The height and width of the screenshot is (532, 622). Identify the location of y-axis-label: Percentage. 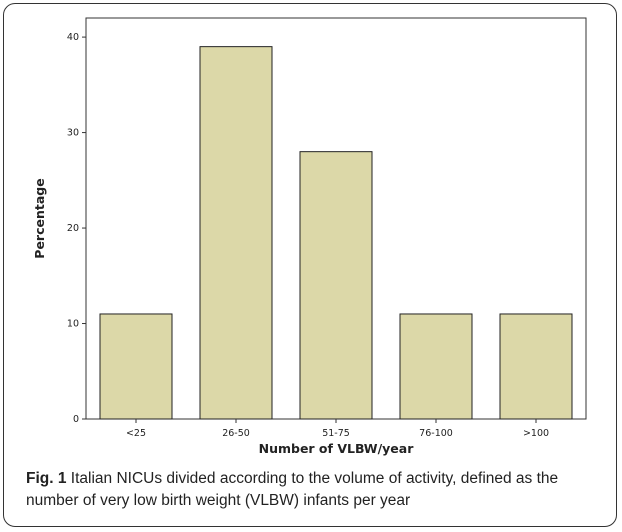
(39, 218).